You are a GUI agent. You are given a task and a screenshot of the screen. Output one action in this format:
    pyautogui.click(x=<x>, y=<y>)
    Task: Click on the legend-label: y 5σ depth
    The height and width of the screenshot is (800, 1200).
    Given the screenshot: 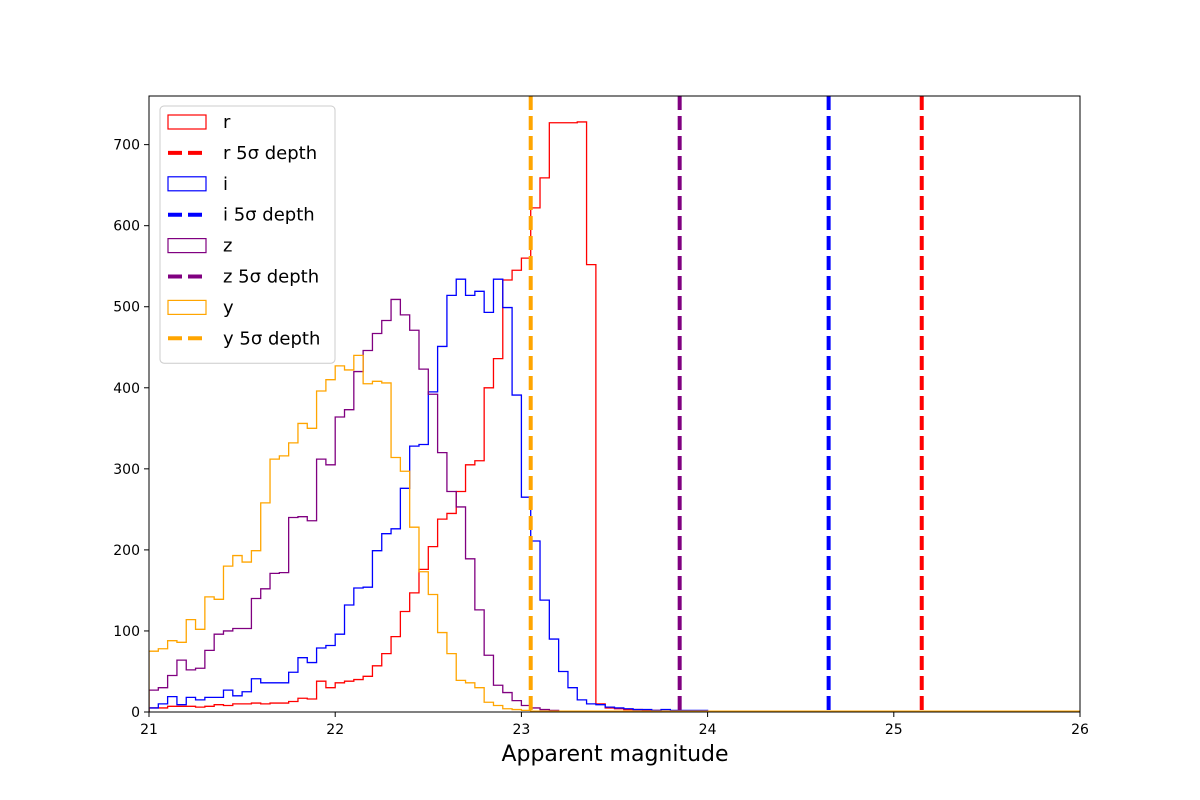 What is the action you would take?
    pyautogui.click(x=271, y=338)
    